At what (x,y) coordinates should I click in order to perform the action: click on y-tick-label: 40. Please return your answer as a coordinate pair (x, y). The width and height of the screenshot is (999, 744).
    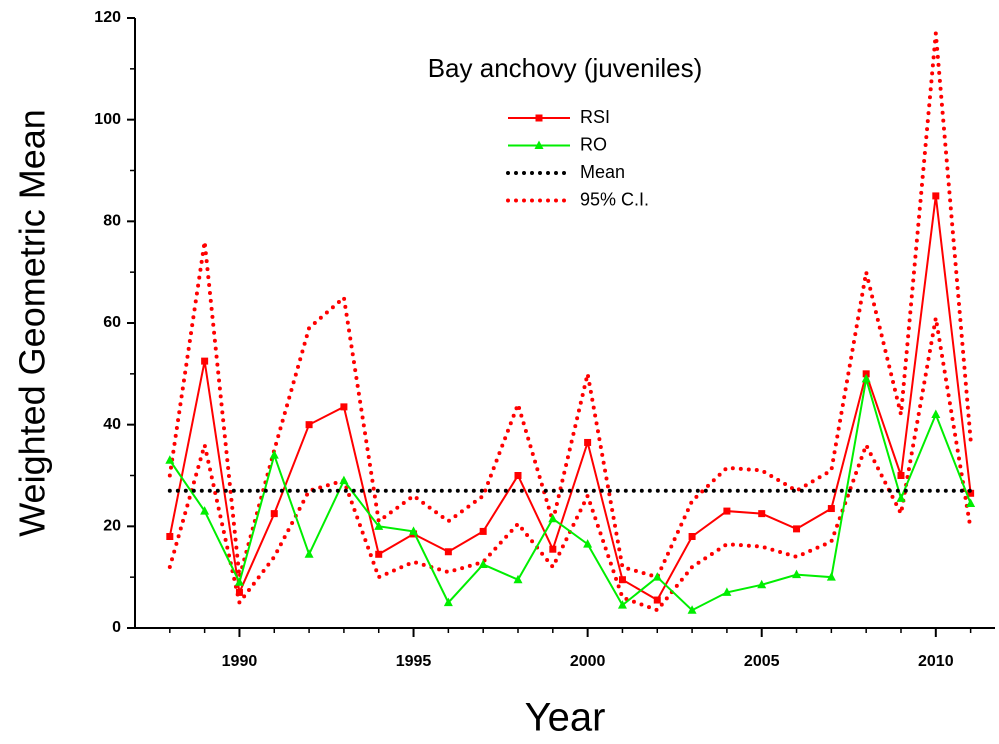
    Looking at the image, I should click on (112, 424).